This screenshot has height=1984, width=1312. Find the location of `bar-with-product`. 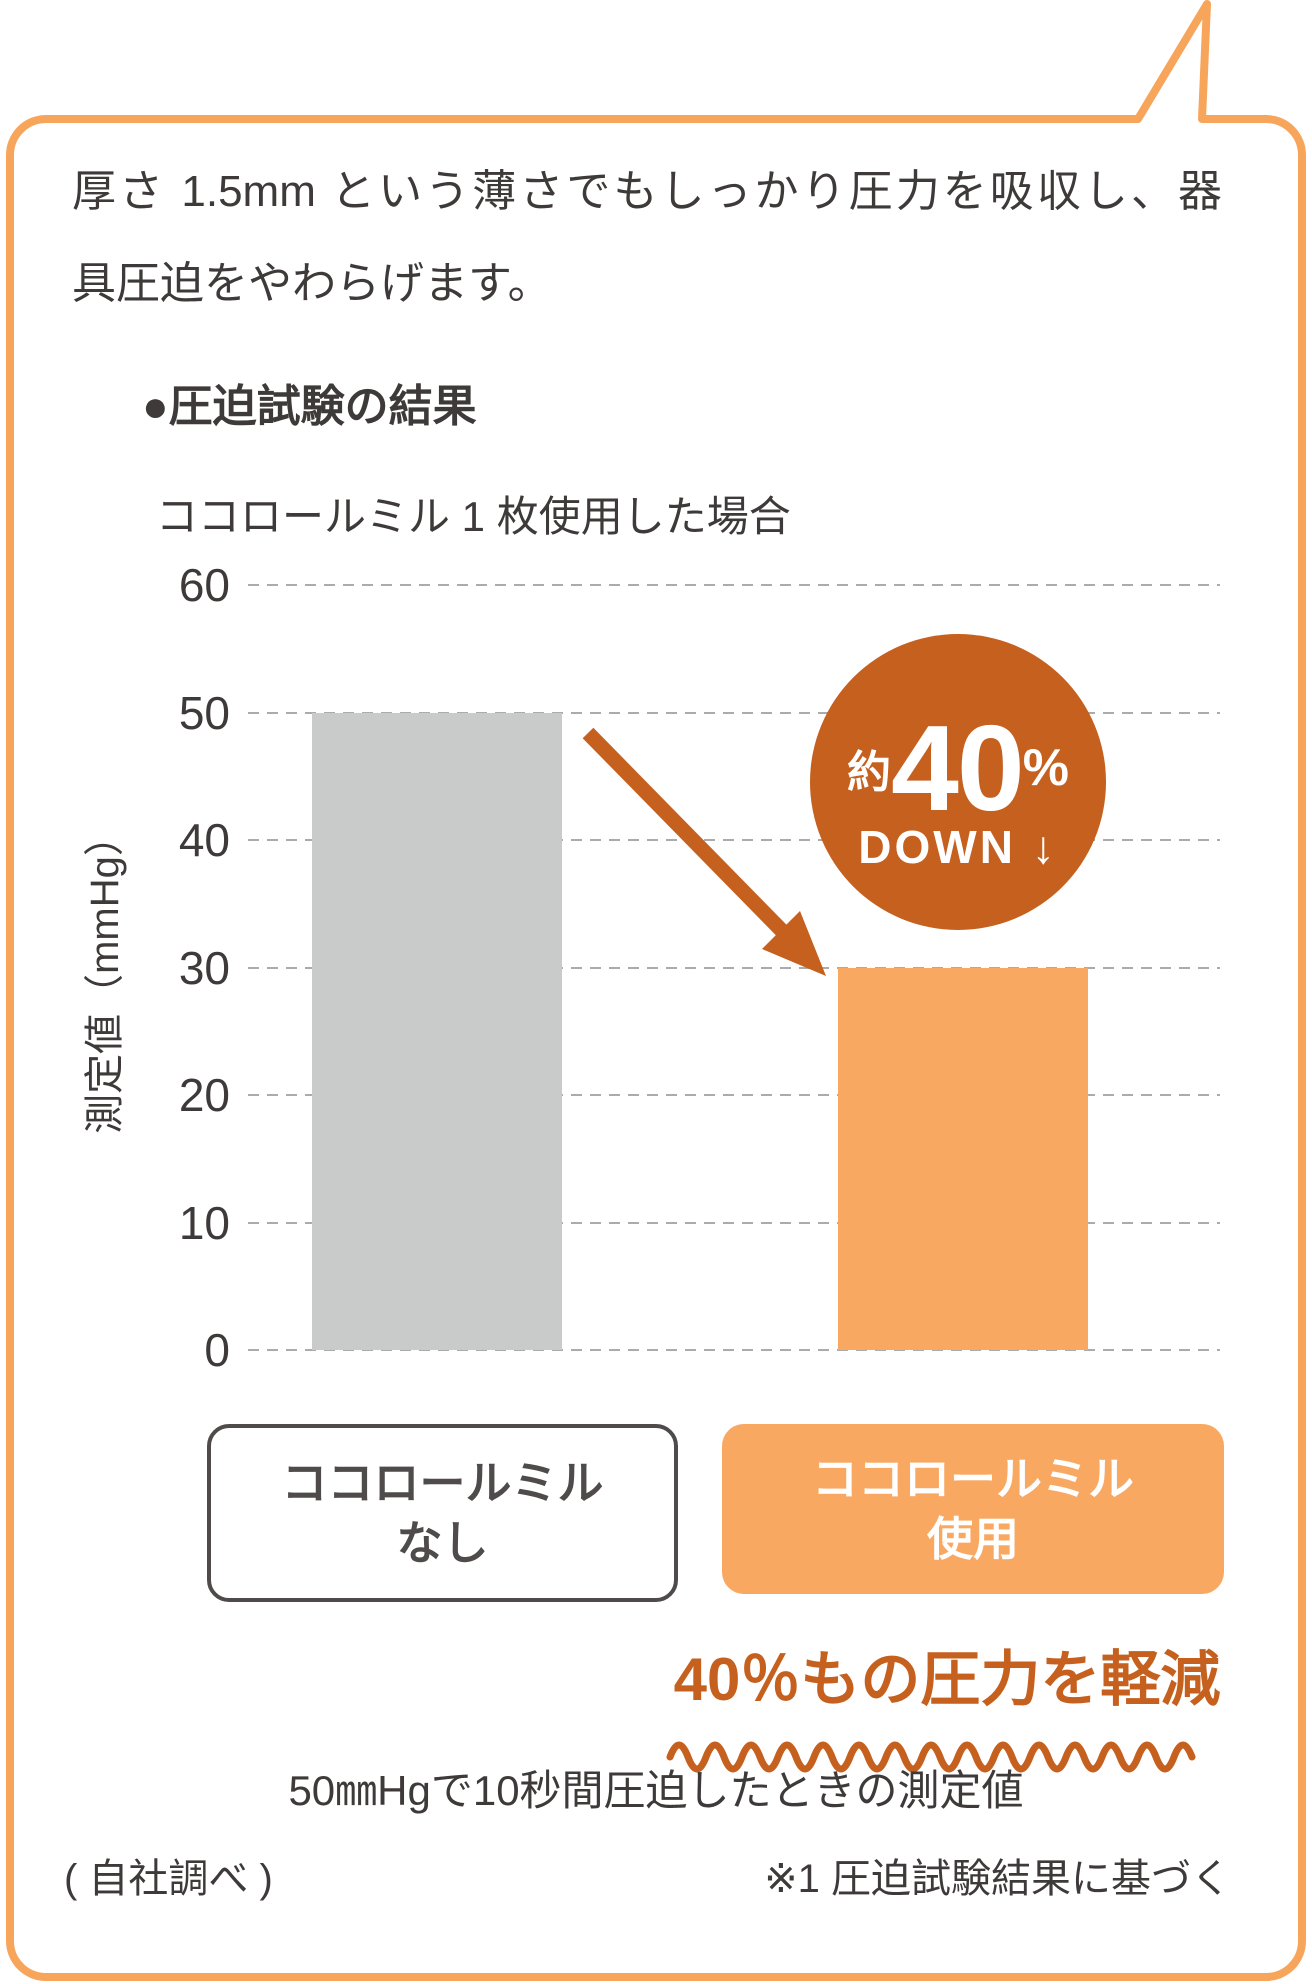

bar-with-product is located at coordinates (963, 1158).